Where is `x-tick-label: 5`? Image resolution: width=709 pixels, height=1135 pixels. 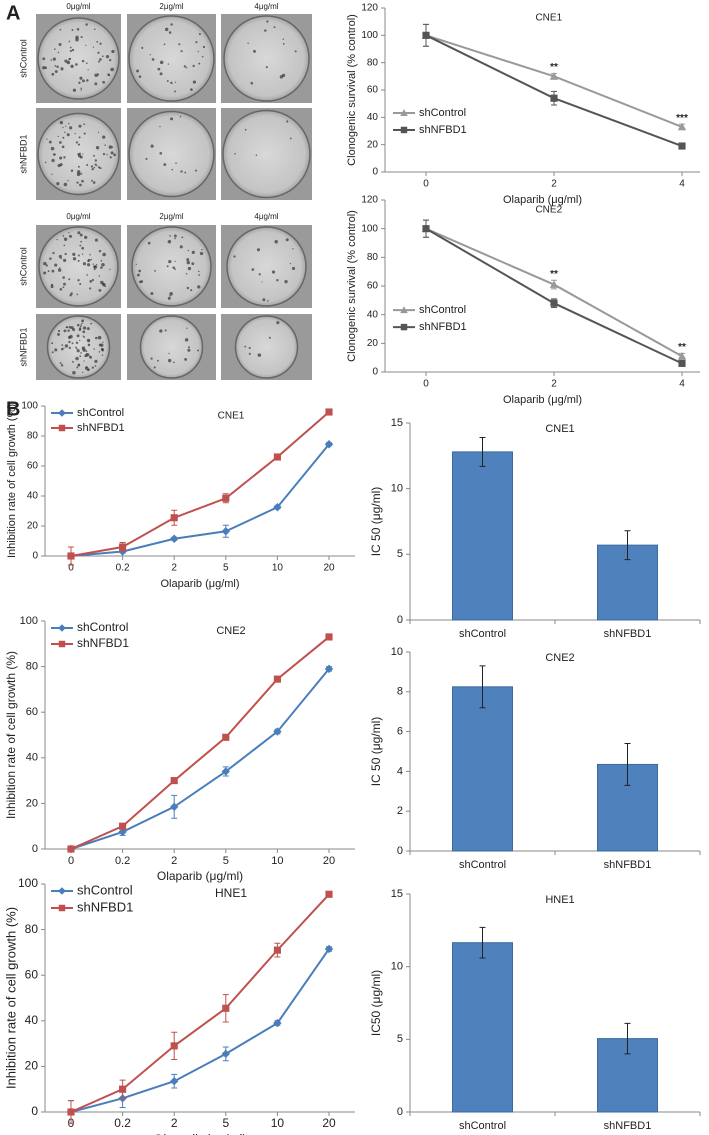
x-tick-label: 5 is located at coordinates (225, 1123).